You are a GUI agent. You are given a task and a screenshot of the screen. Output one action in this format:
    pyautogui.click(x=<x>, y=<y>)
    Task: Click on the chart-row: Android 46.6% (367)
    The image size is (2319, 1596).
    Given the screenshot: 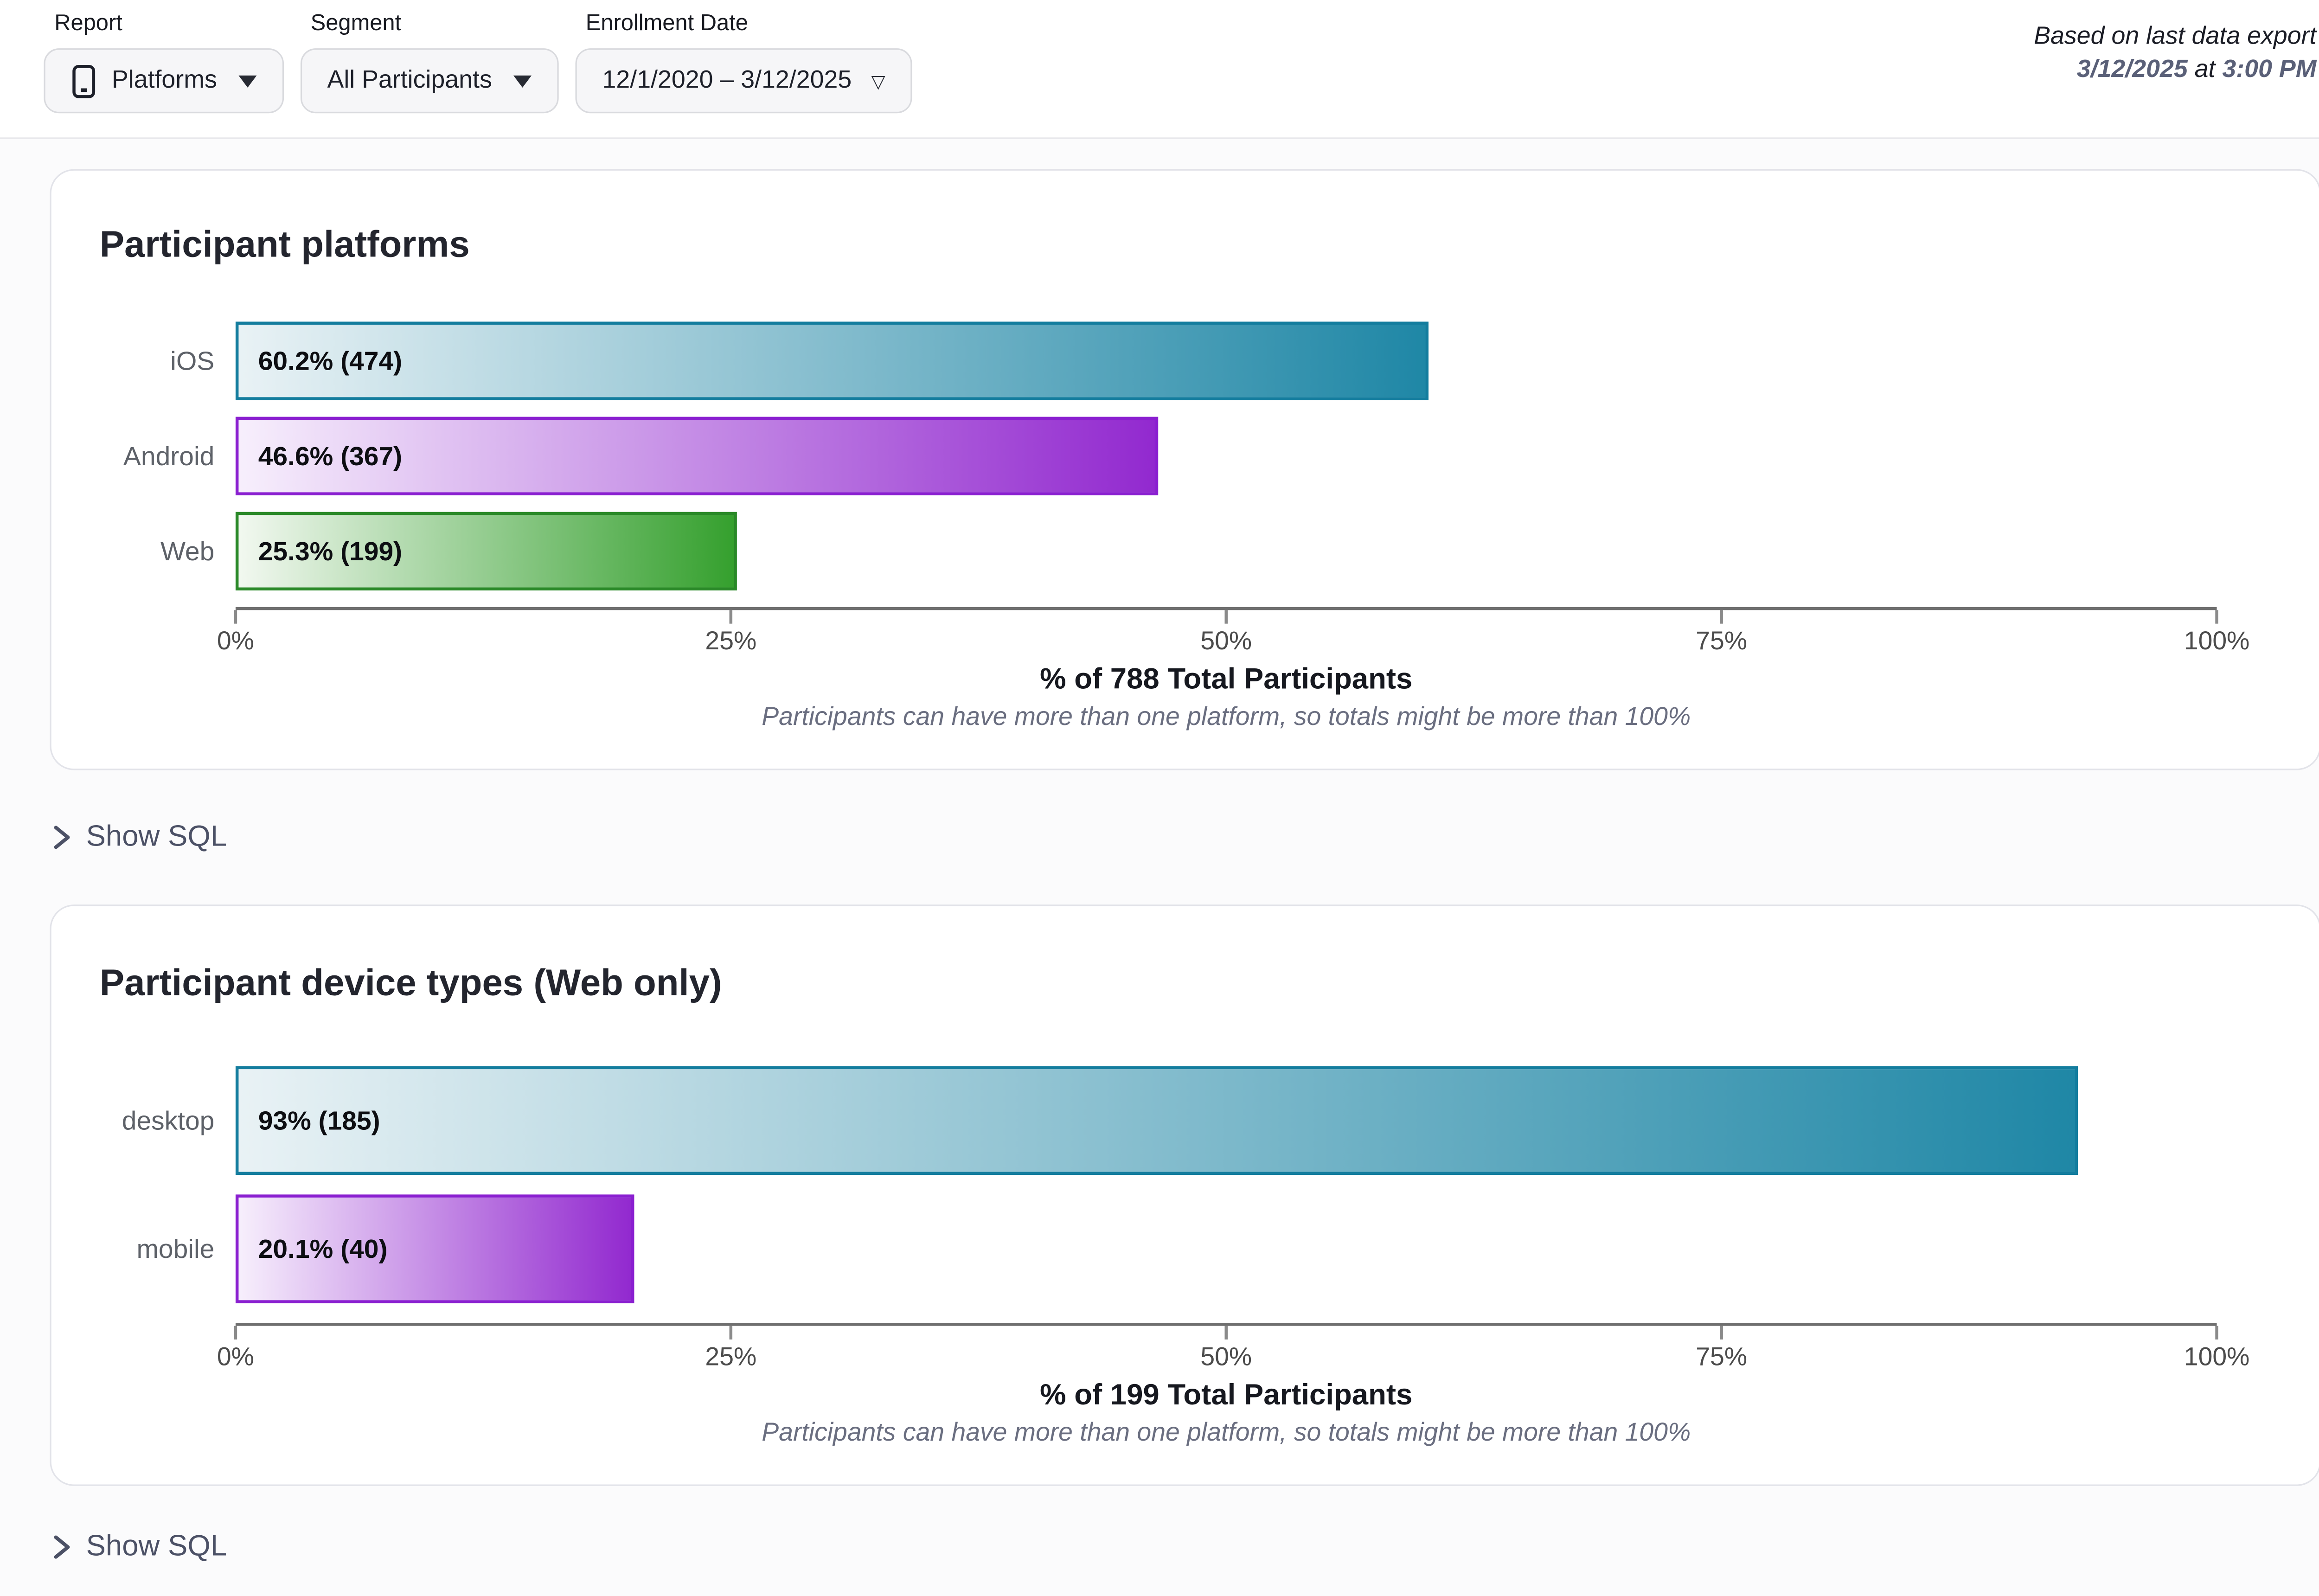 What is the action you would take?
    pyautogui.click(x=1185, y=456)
    